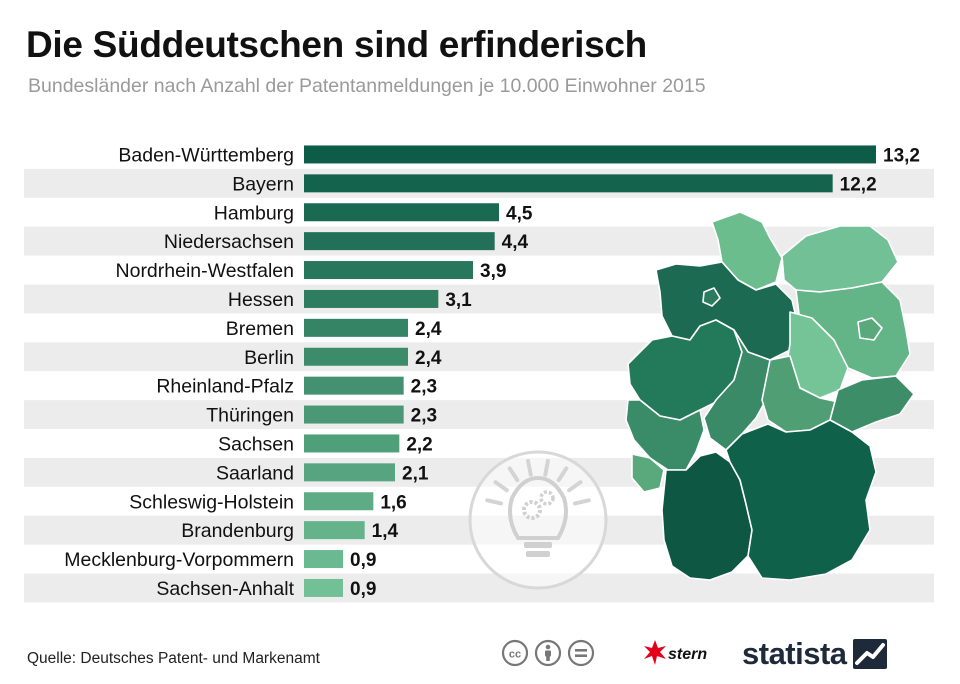 The image size is (960, 684). Describe the element at coordinates (256, 444) in the screenshot. I see `category-label: Sachsen` at that location.